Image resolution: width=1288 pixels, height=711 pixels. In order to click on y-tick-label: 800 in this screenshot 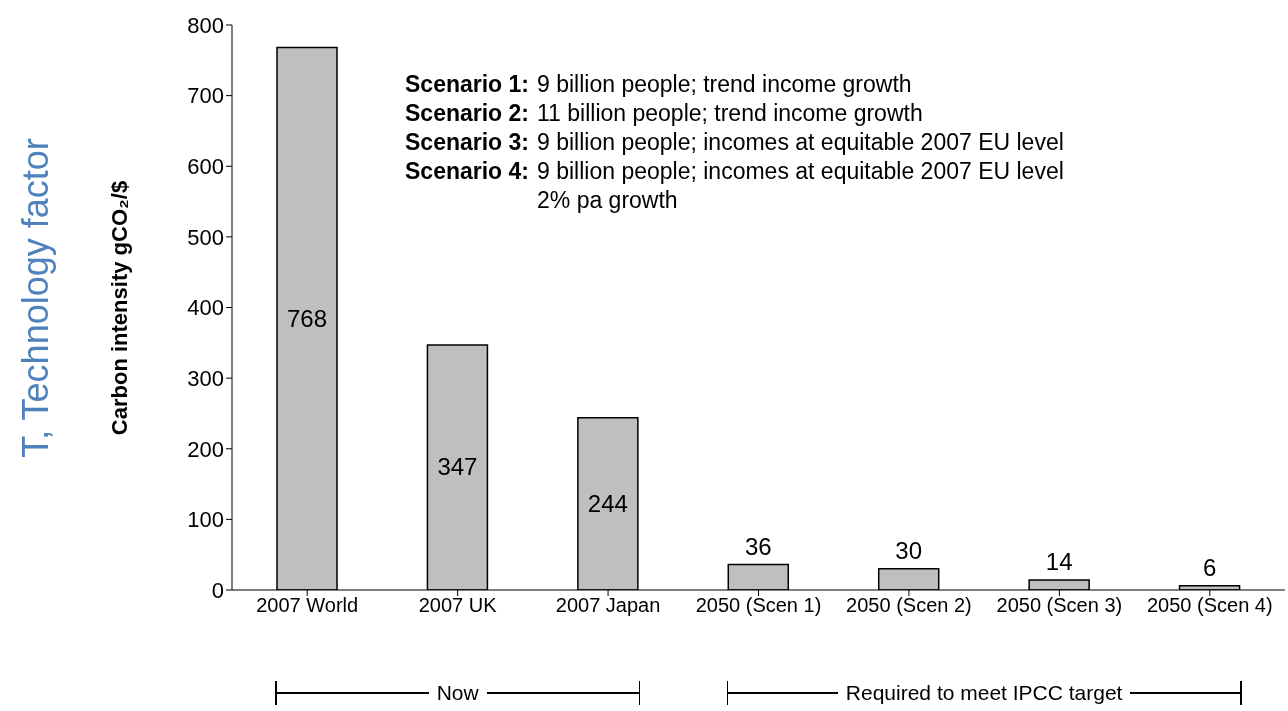, I will do `click(205, 25)`.